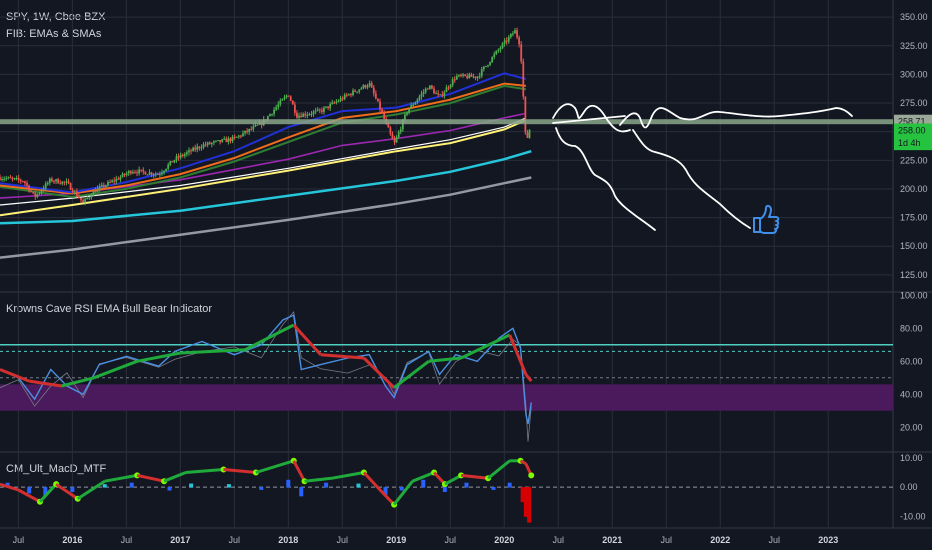 Image resolution: width=932 pixels, height=550 pixels. I want to click on rsi-raw-line, so click(266, 376).